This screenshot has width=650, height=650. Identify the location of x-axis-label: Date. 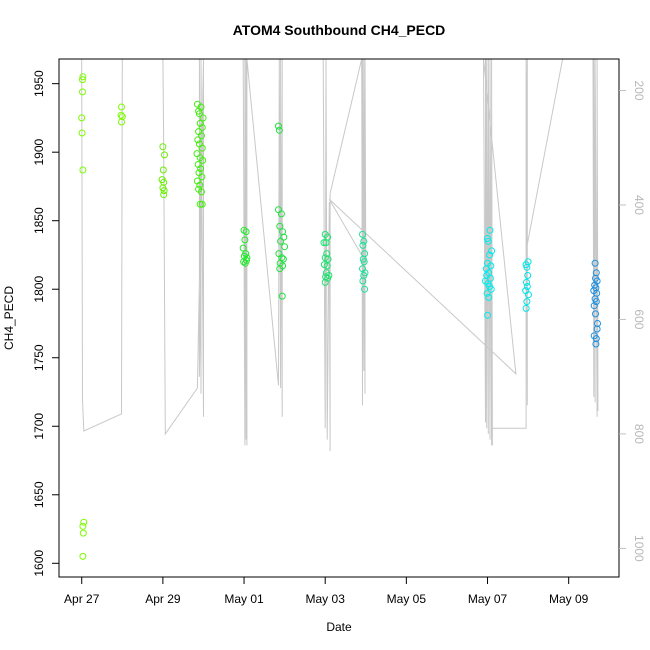
(339, 627).